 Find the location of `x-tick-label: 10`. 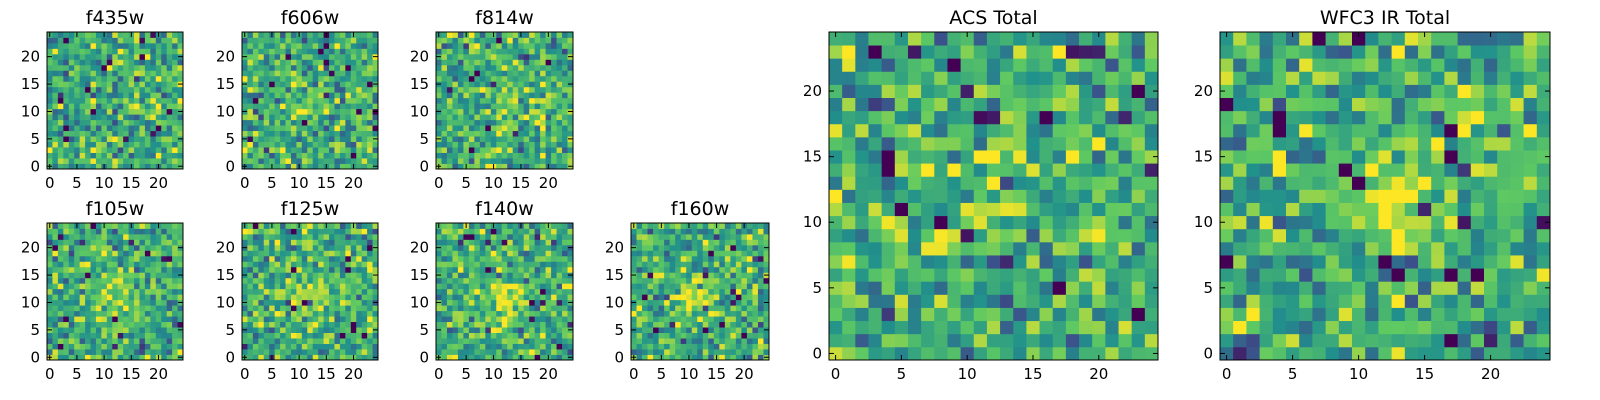

x-tick-label: 10 is located at coordinates (299, 374).